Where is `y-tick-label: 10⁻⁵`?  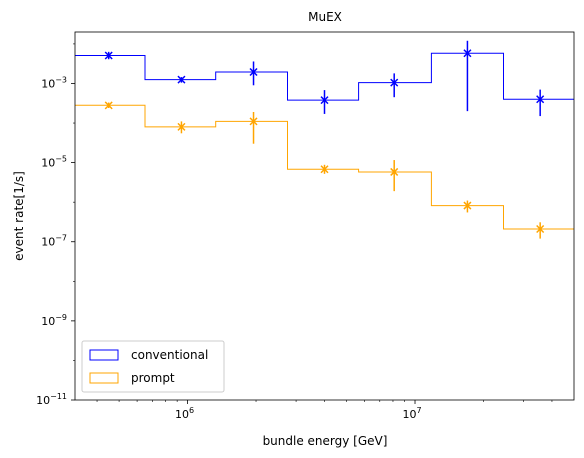 y-tick-label: 10⁻⁵ is located at coordinates (54, 162).